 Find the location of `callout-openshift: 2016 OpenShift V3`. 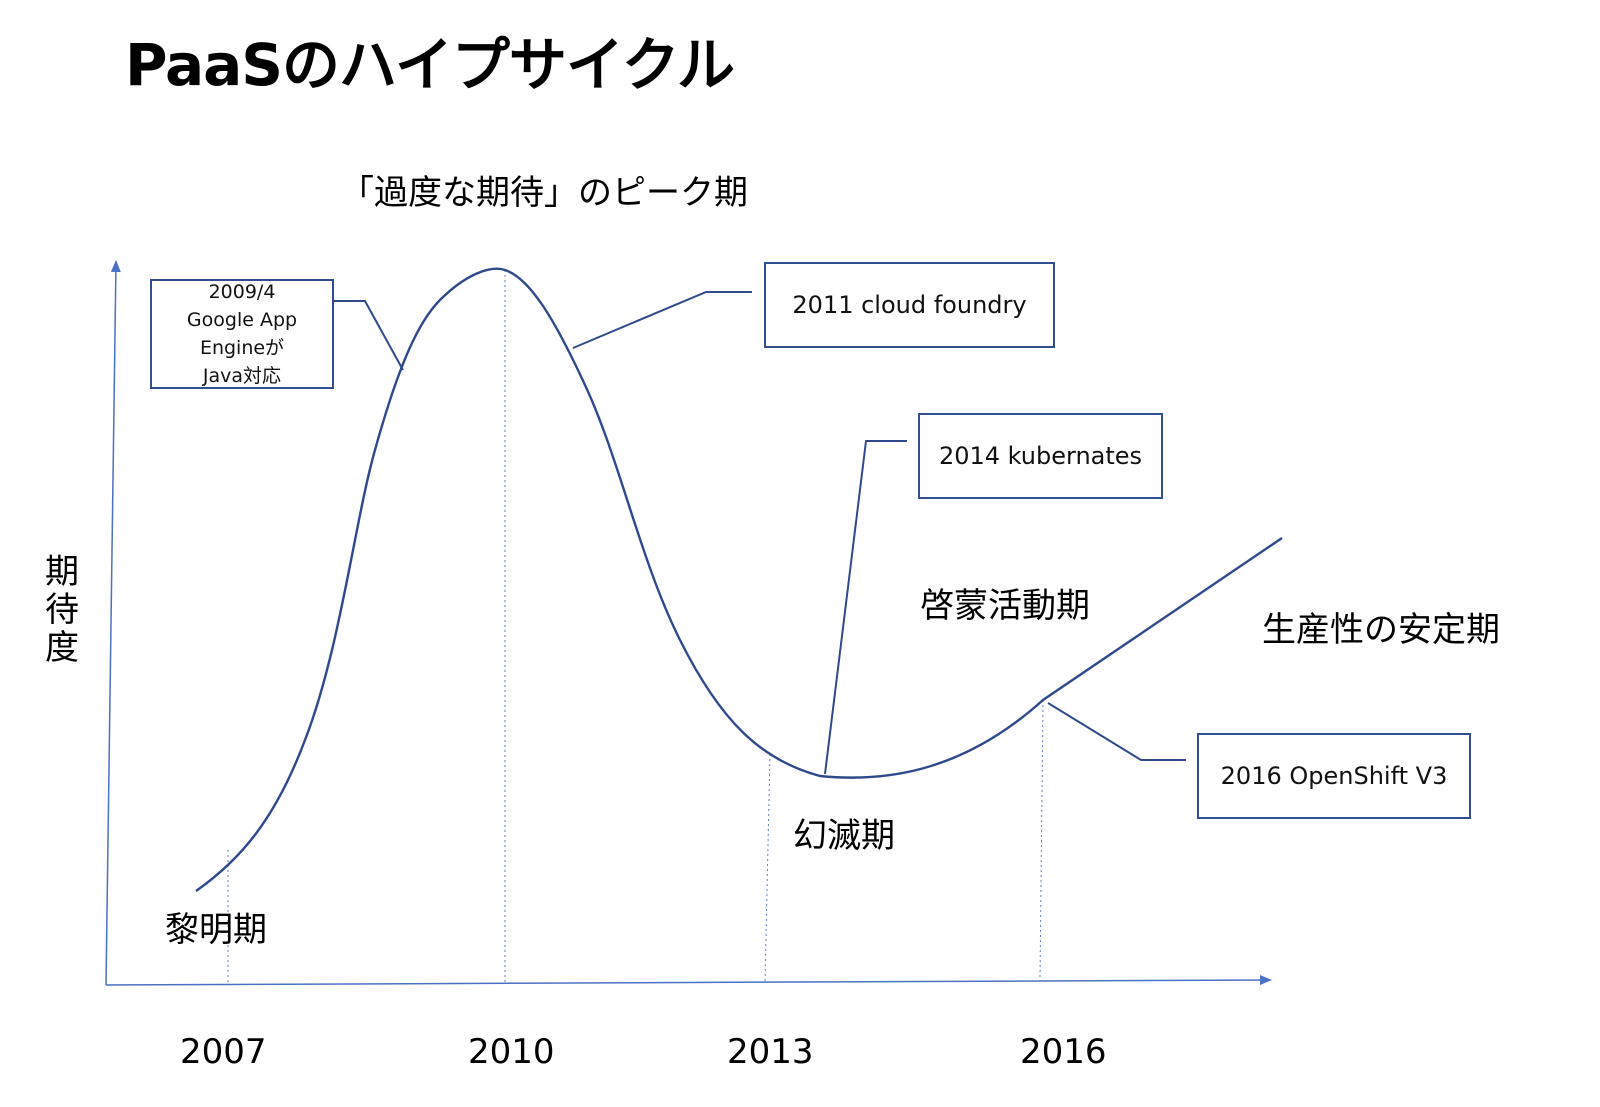

callout-openshift: 2016 OpenShift V3 is located at coordinates (1334, 776).